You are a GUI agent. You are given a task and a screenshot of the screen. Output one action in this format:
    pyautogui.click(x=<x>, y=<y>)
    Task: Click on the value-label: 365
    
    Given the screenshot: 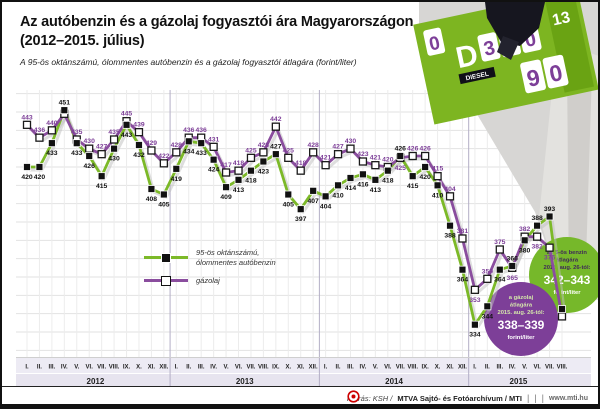 What is the action you would take?
    pyautogui.click(x=513, y=278)
    